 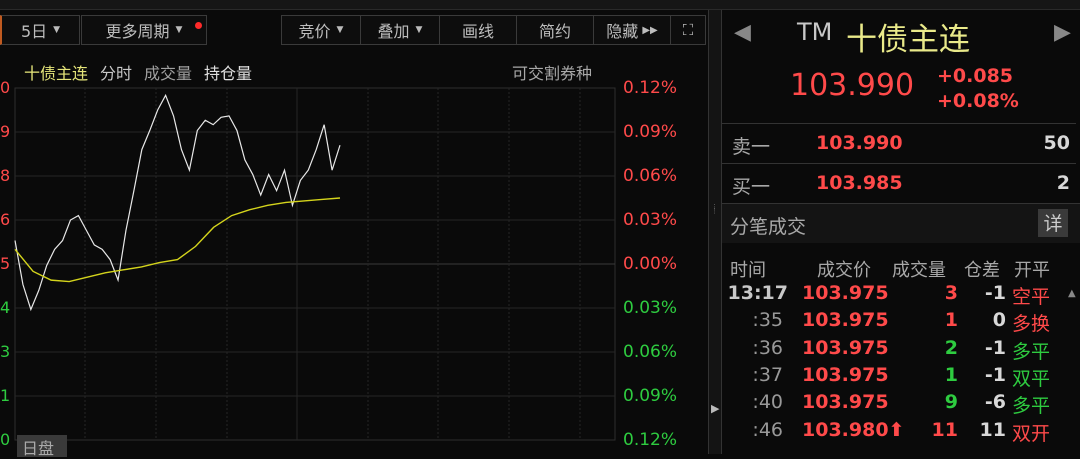 What do you see at coordinates (992, 429) in the screenshot?
I see `tick-oi-change: 11` at bounding box center [992, 429].